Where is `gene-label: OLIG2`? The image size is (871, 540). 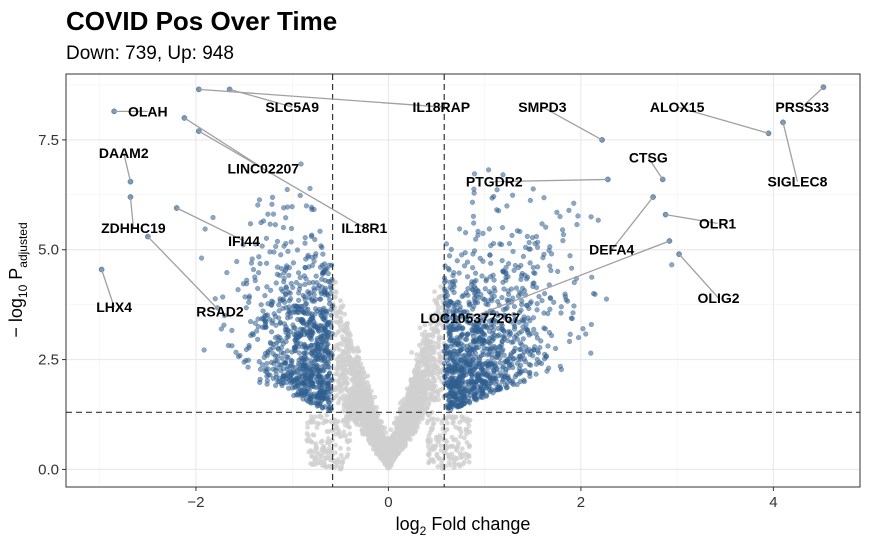
gene-label: OLIG2 is located at coordinates (719, 298).